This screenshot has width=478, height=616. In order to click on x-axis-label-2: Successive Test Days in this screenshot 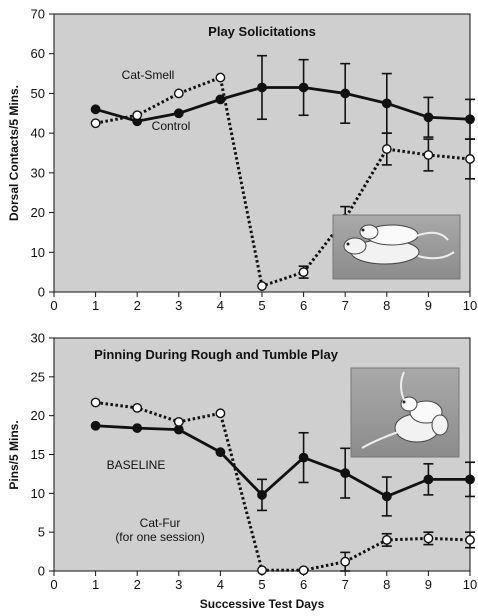, I will do `click(262, 604)`.